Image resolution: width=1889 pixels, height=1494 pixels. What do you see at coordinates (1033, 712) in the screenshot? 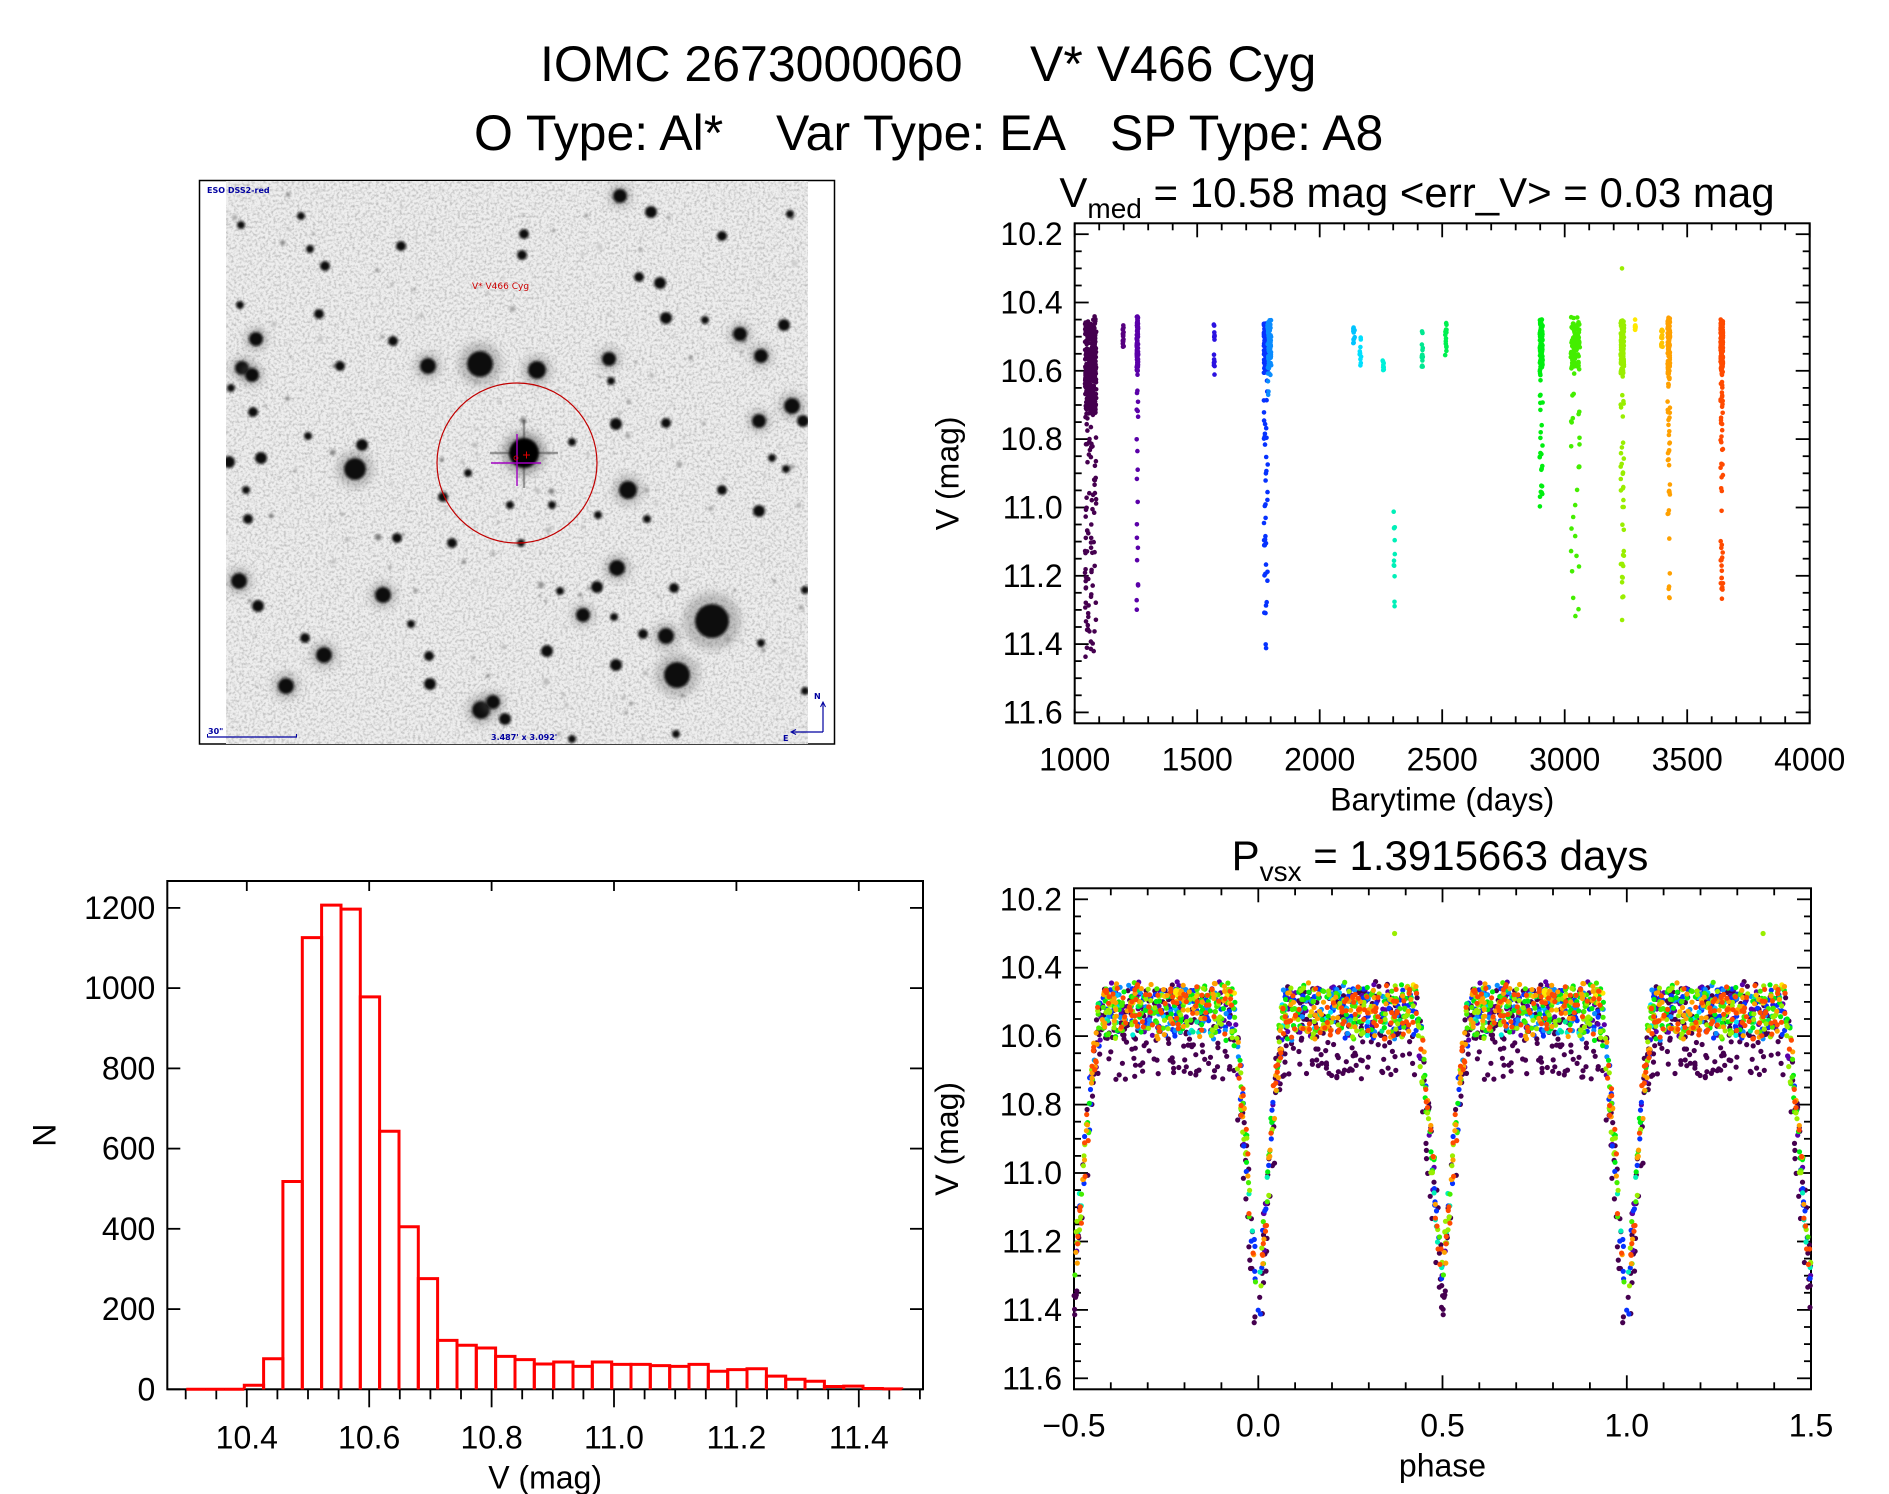
I see `y-tick-label: 11.6` at bounding box center [1033, 712].